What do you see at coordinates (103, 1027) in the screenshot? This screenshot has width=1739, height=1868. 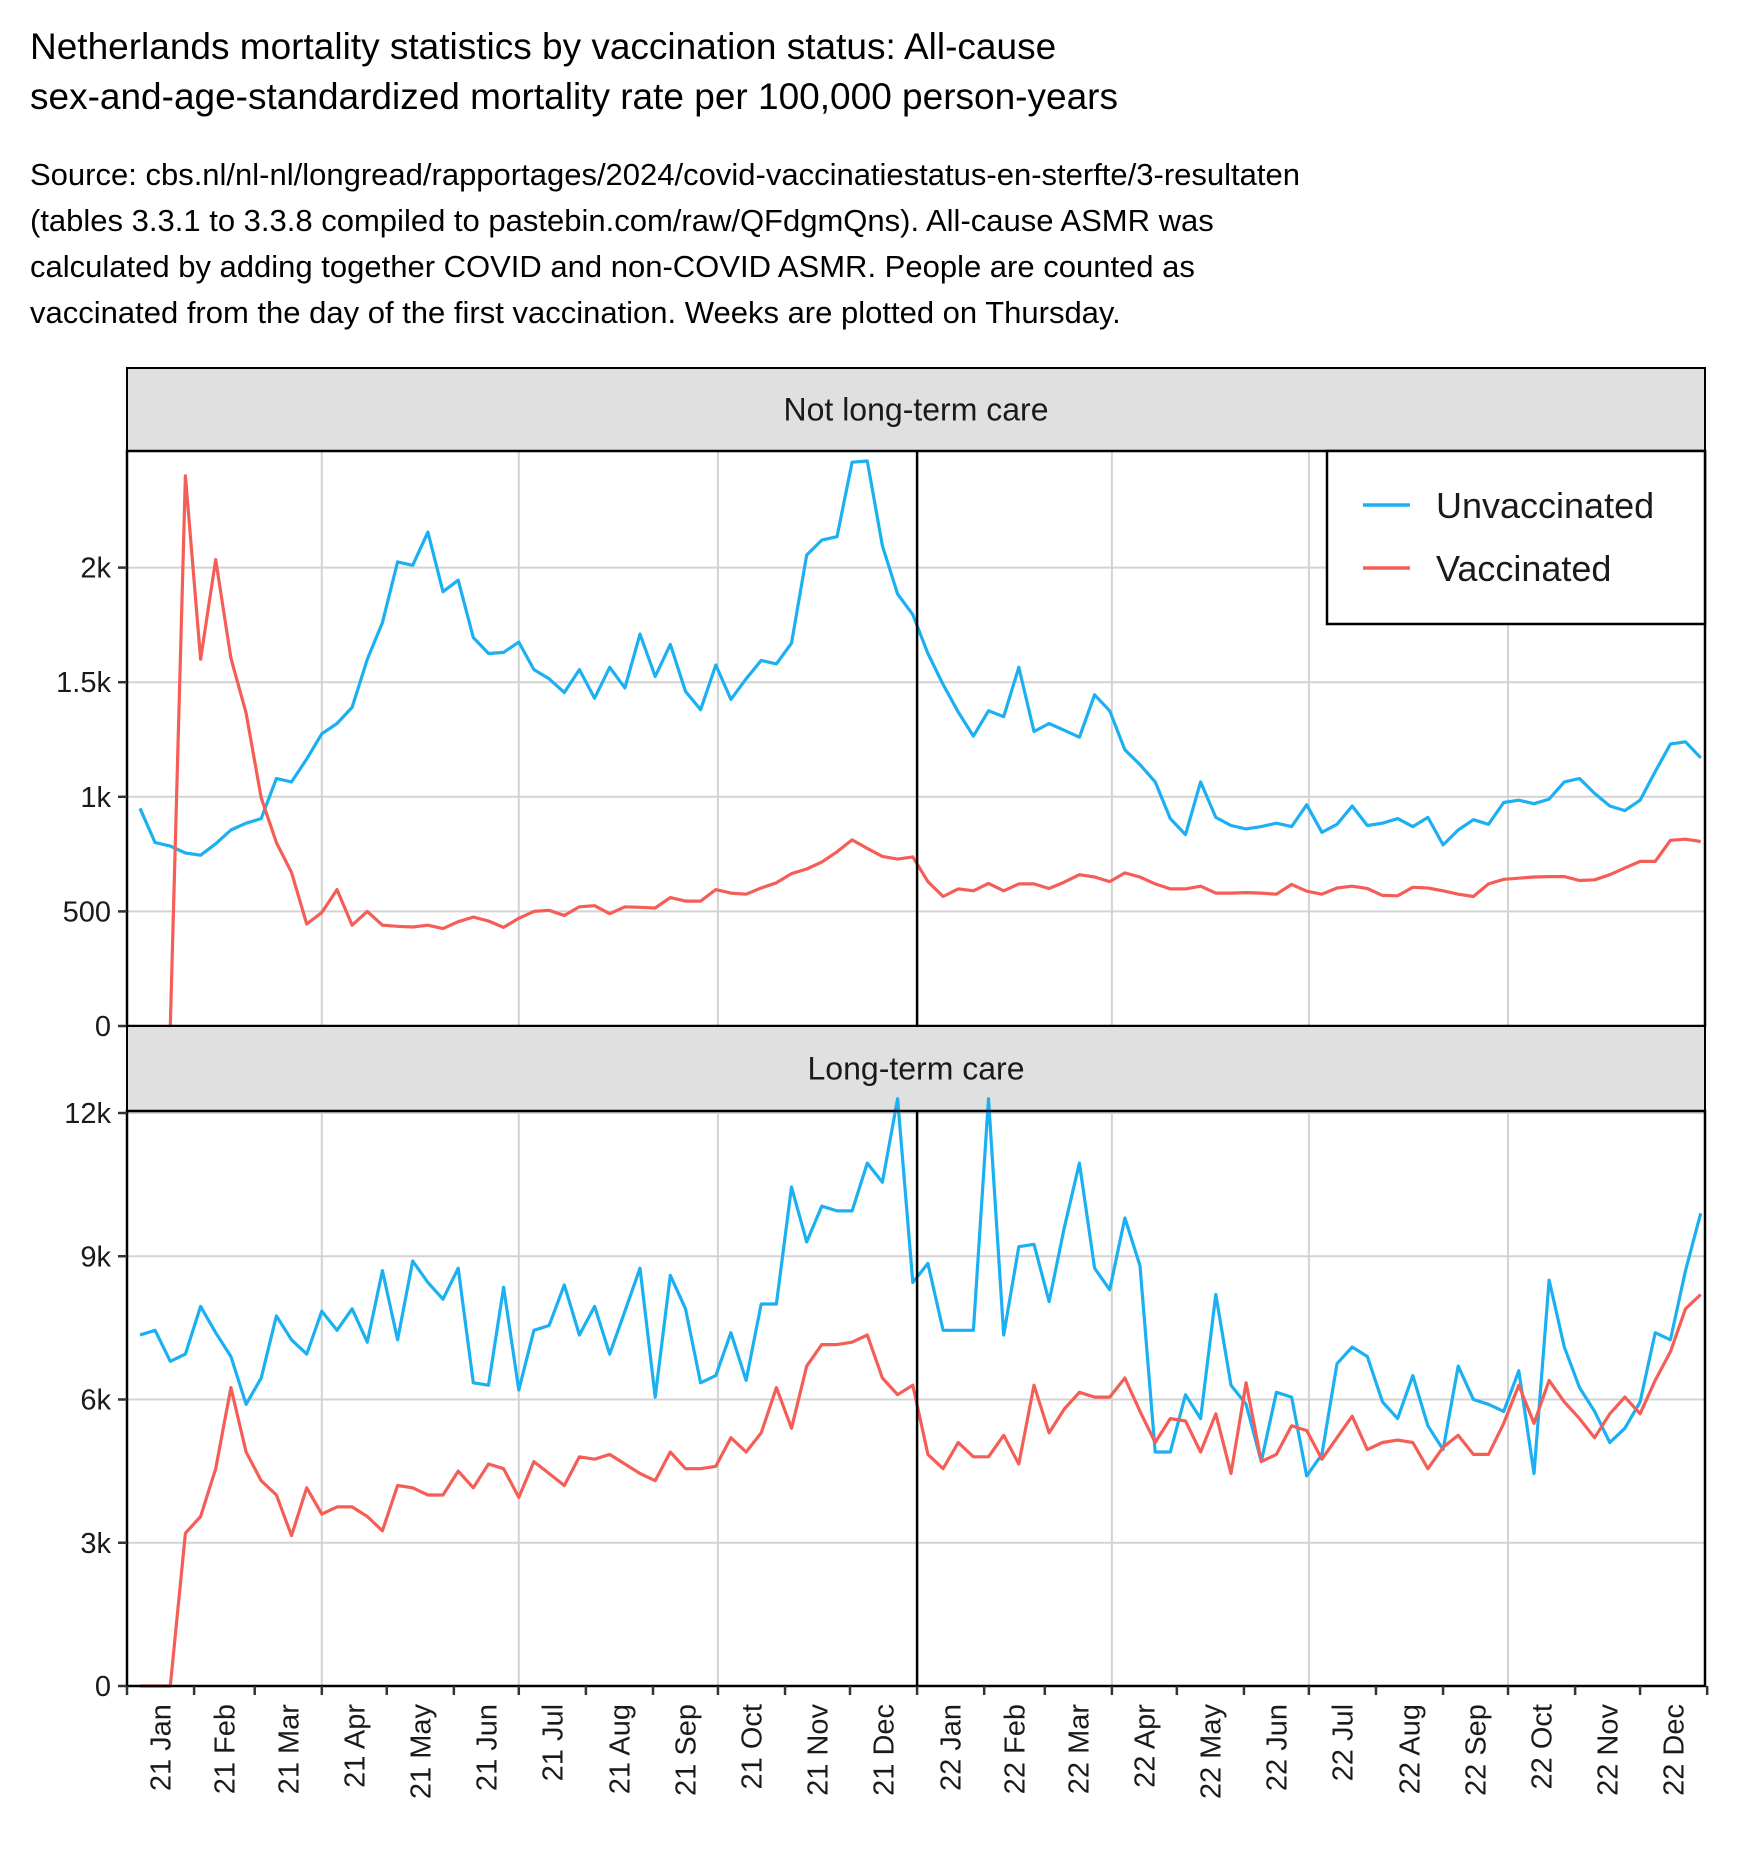 I see `y-tick-label-not-ltc-0: 0` at bounding box center [103, 1027].